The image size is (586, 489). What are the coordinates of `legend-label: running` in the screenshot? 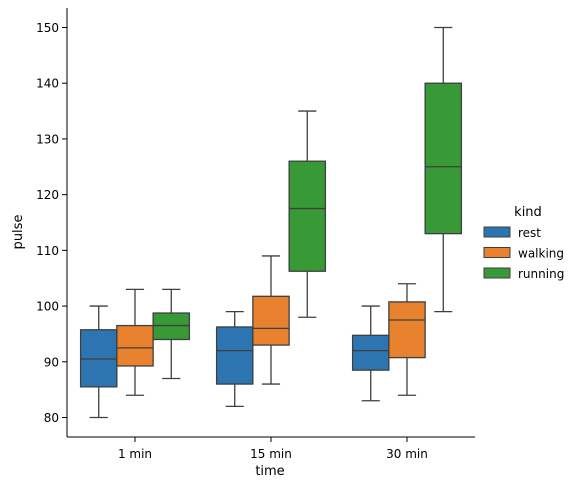 It's located at (541, 274).